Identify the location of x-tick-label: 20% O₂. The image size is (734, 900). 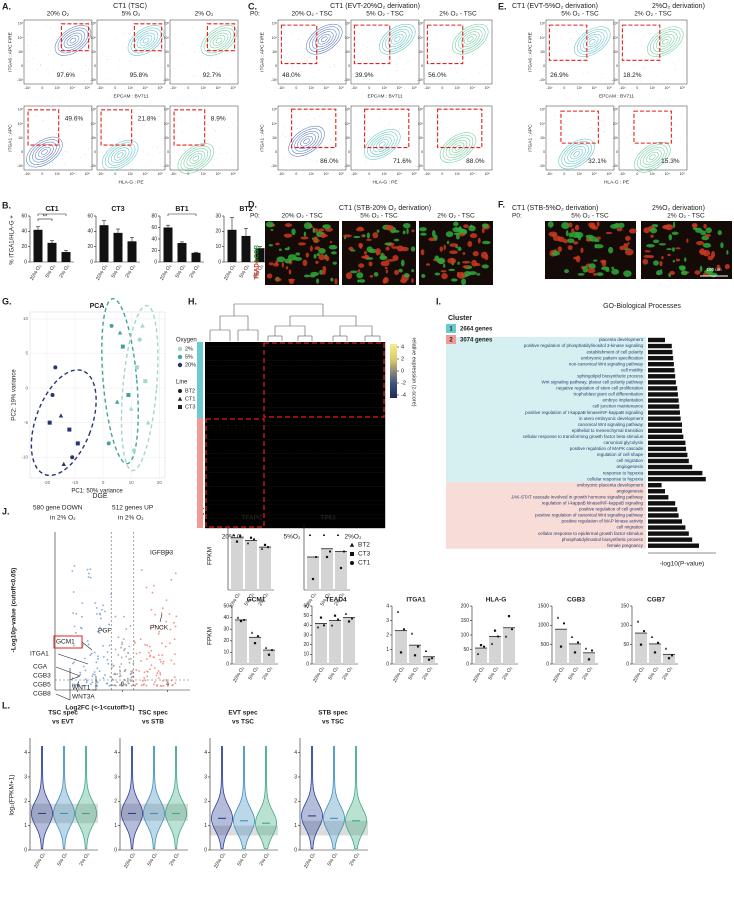
(130, 861).